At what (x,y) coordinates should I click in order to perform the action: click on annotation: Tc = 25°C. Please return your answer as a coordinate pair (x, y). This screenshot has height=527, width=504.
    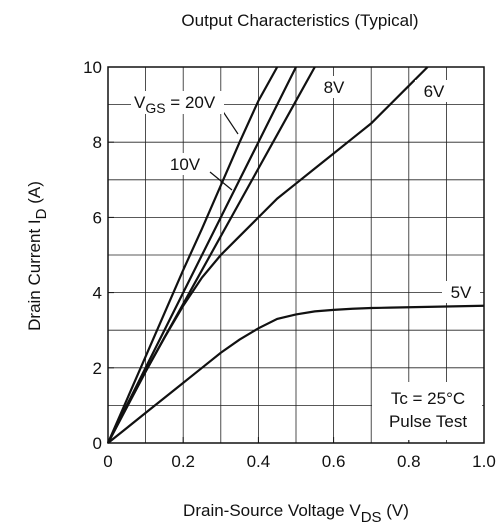
    Looking at the image, I should click on (428, 398).